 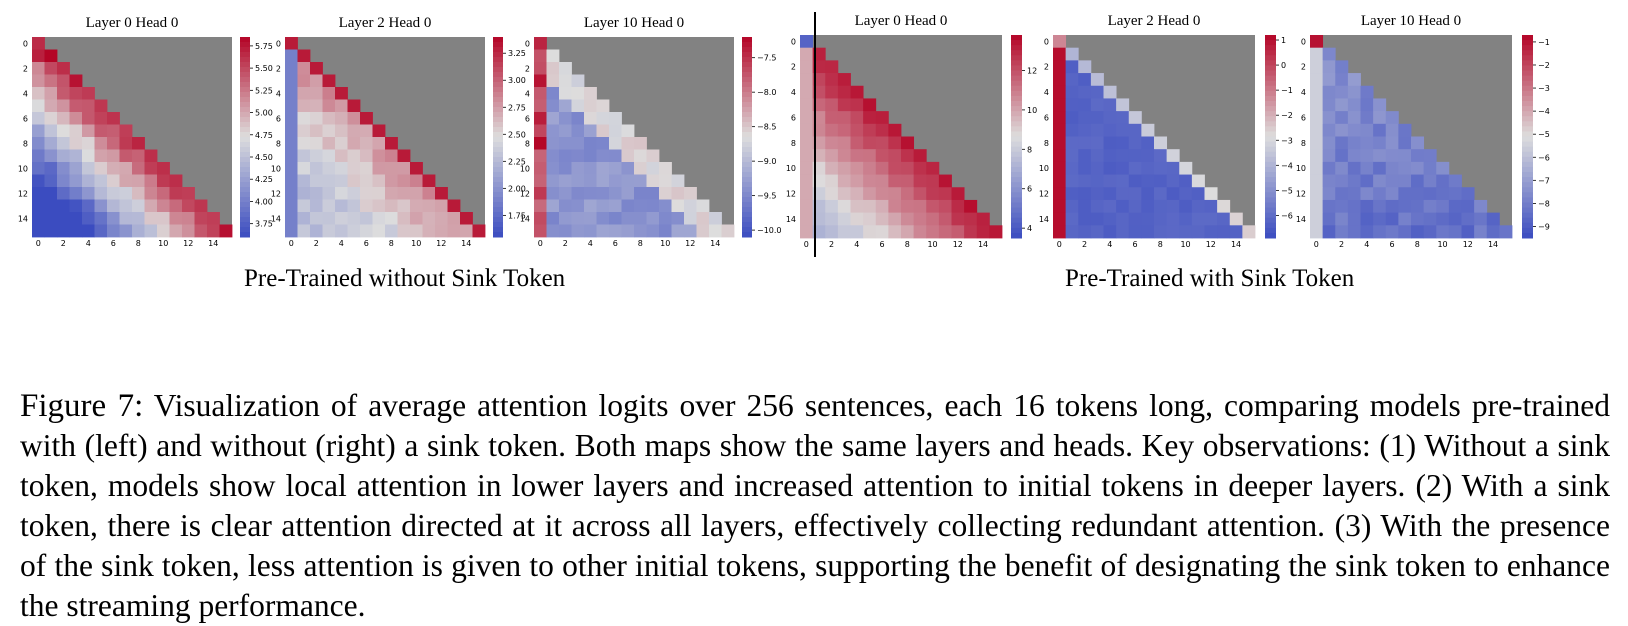 What do you see at coordinates (1287, 115) in the screenshot?
I see `colorbar-tick-label: −2` at bounding box center [1287, 115].